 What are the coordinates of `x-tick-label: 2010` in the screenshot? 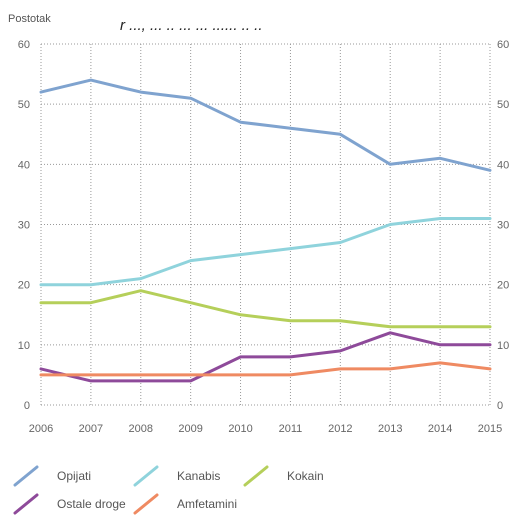 It's located at (240, 429).